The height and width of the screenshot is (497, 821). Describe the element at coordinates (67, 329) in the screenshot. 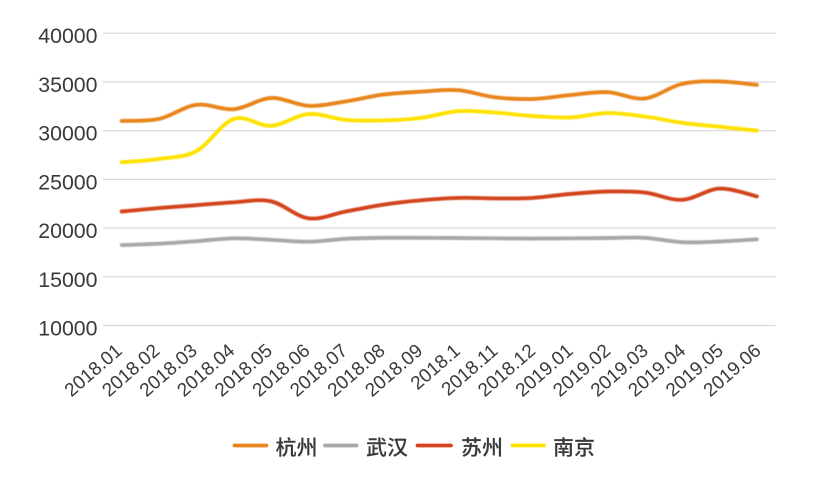

I see `svg-text: 10000` at that location.